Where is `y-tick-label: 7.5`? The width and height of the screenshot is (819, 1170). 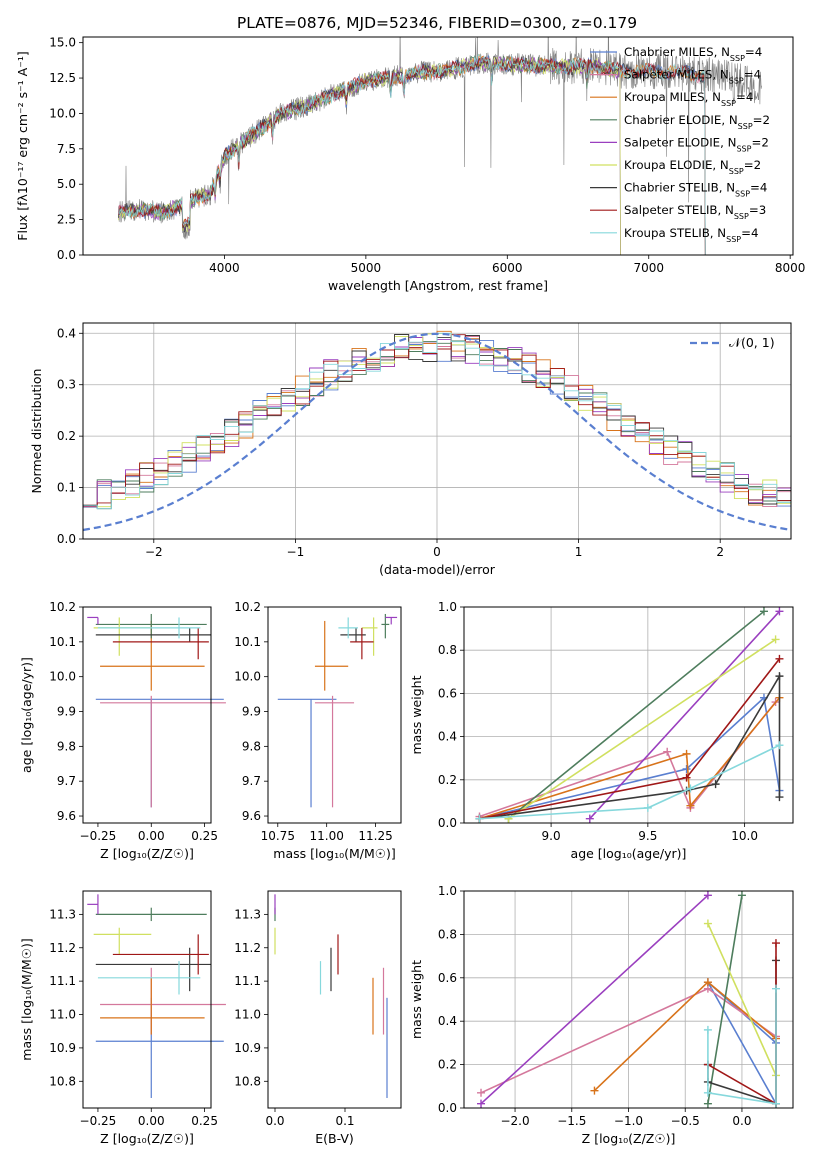 y-tick-label: 7.5 is located at coordinates (66, 149).